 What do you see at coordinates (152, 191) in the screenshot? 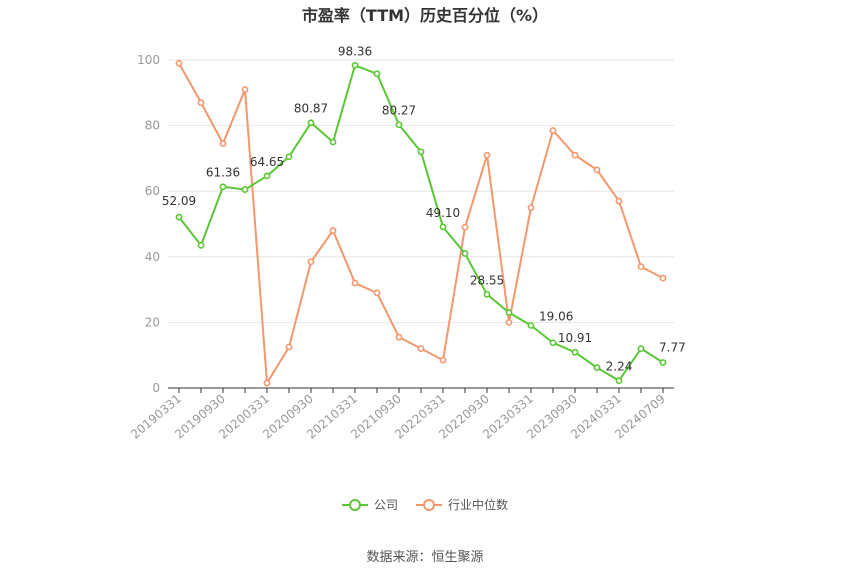
I see `y-tick-label: 60` at bounding box center [152, 191].